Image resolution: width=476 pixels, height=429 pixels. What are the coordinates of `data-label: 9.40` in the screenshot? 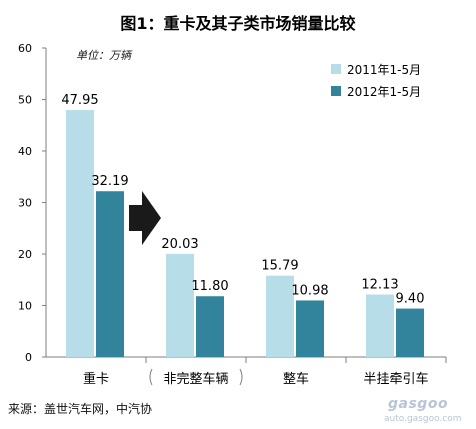 It's located at (410, 299).